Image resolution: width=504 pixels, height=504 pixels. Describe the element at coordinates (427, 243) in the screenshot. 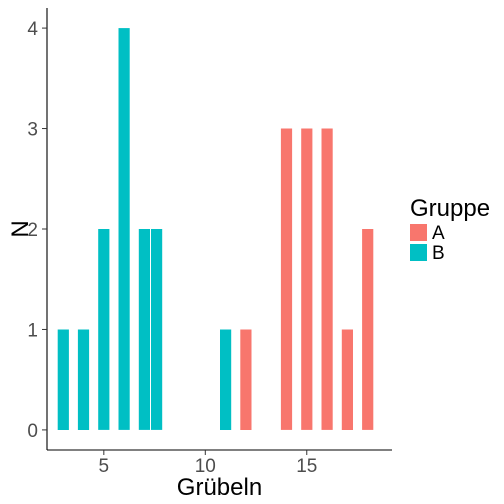

I see `legend-items: AB` at that location.